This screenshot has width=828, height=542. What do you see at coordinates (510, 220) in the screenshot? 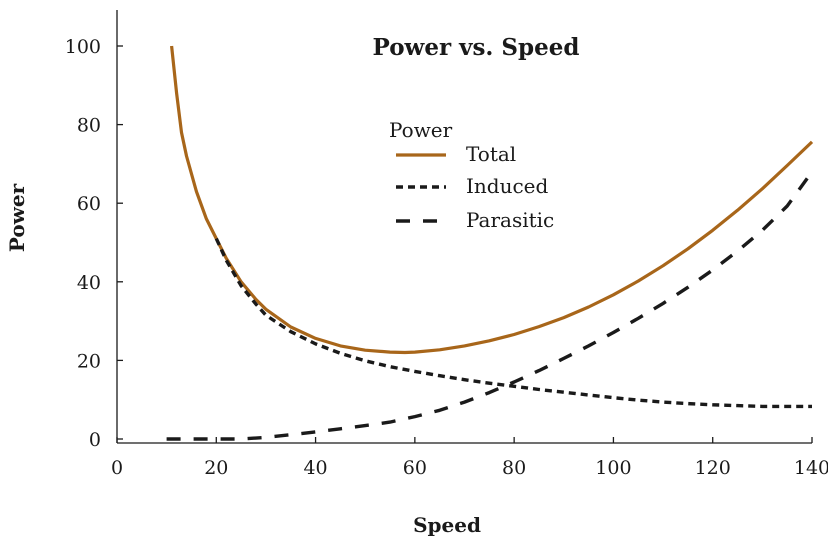
I see `legend-label-parasitic: Parasitic` at bounding box center [510, 220].